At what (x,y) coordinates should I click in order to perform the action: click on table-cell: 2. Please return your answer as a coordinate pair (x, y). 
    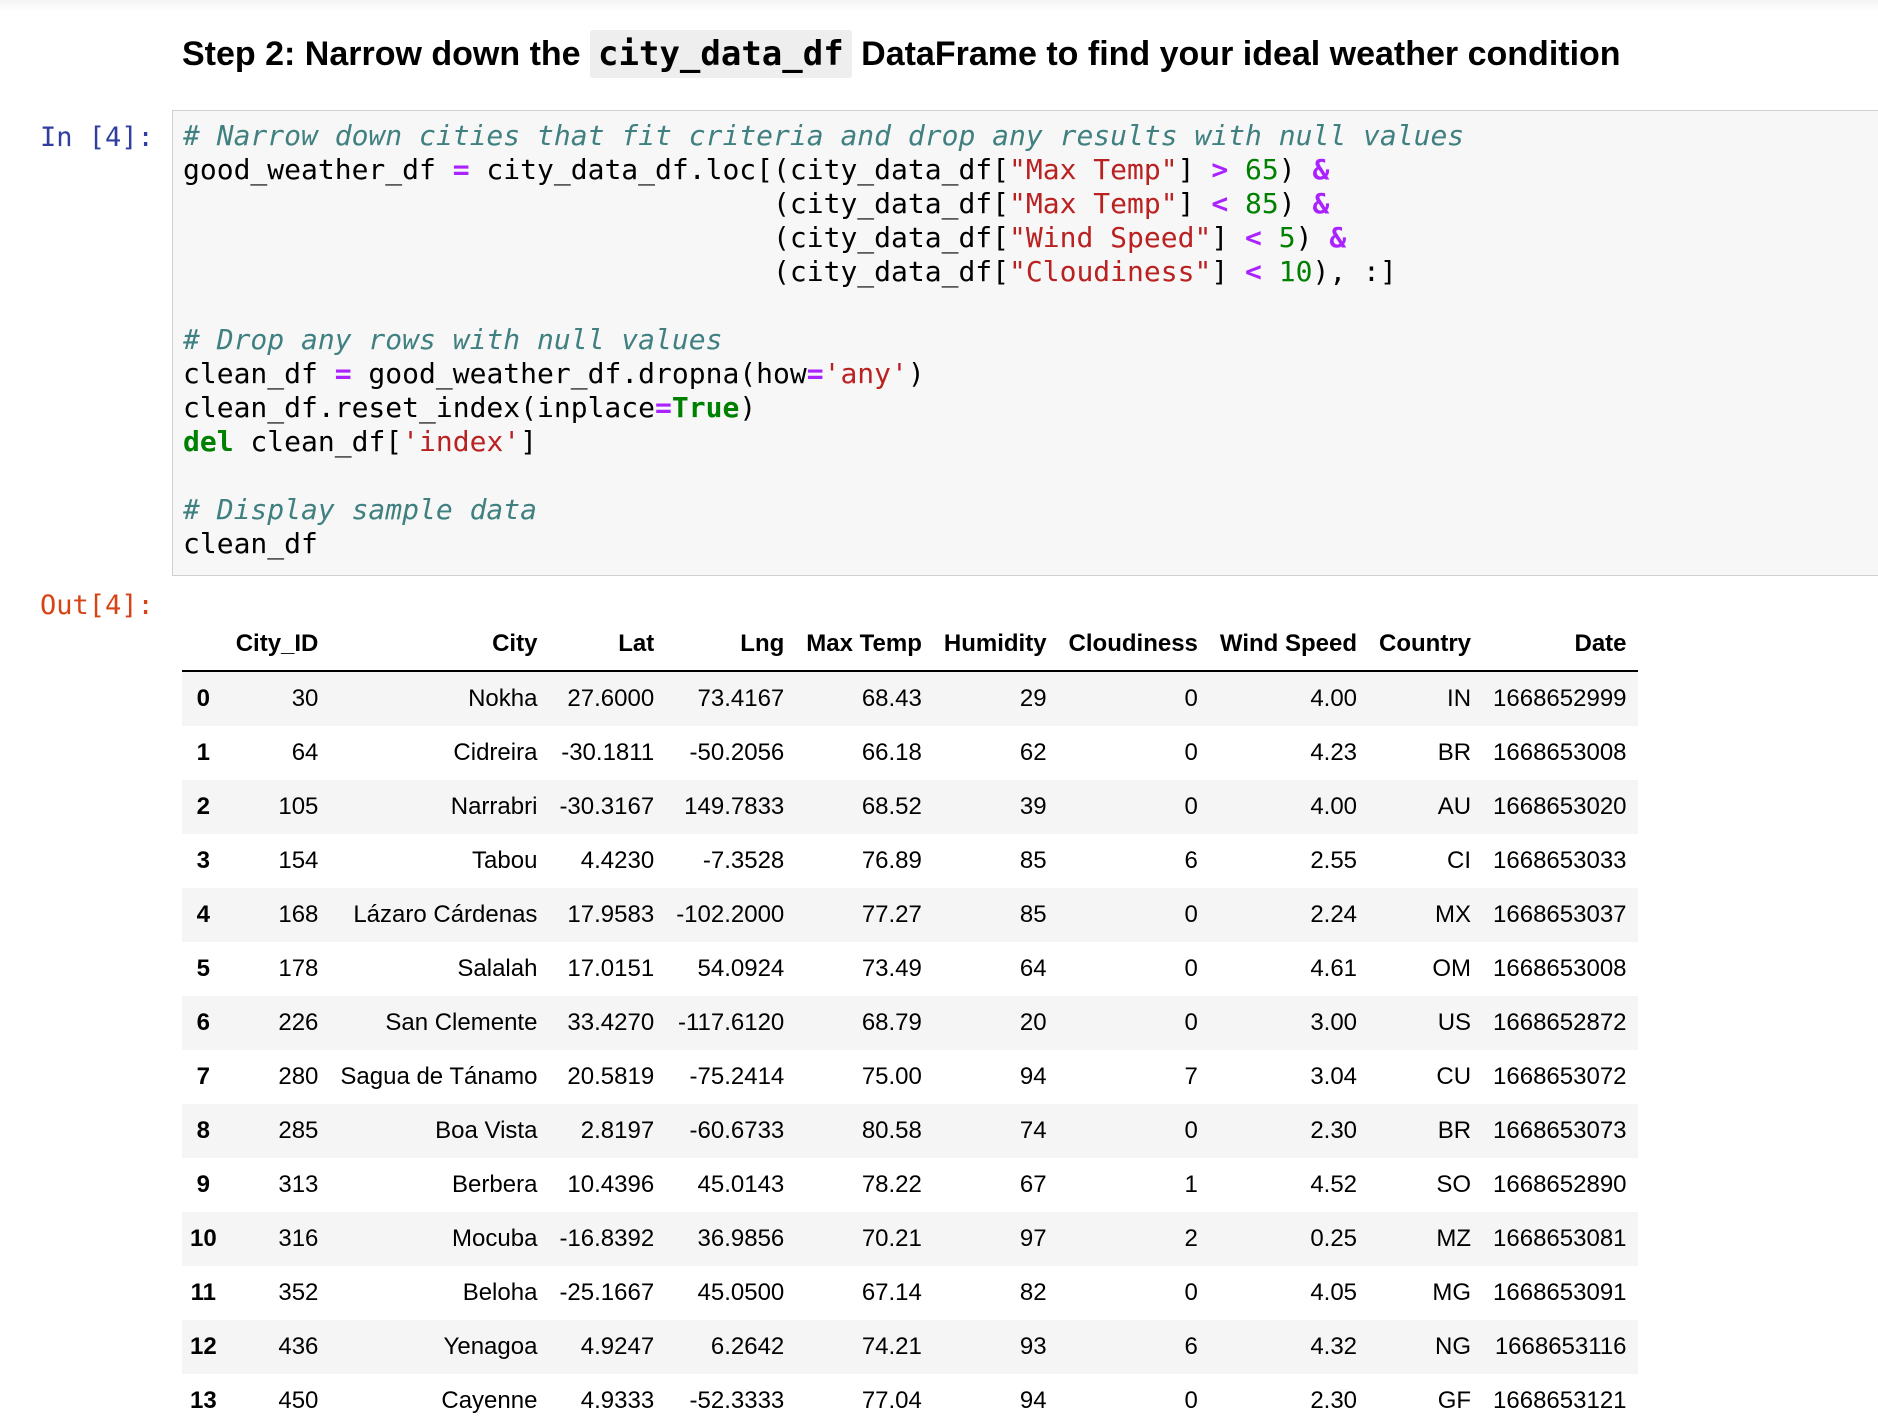
    Looking at the image, I should click on (1191, 1238).